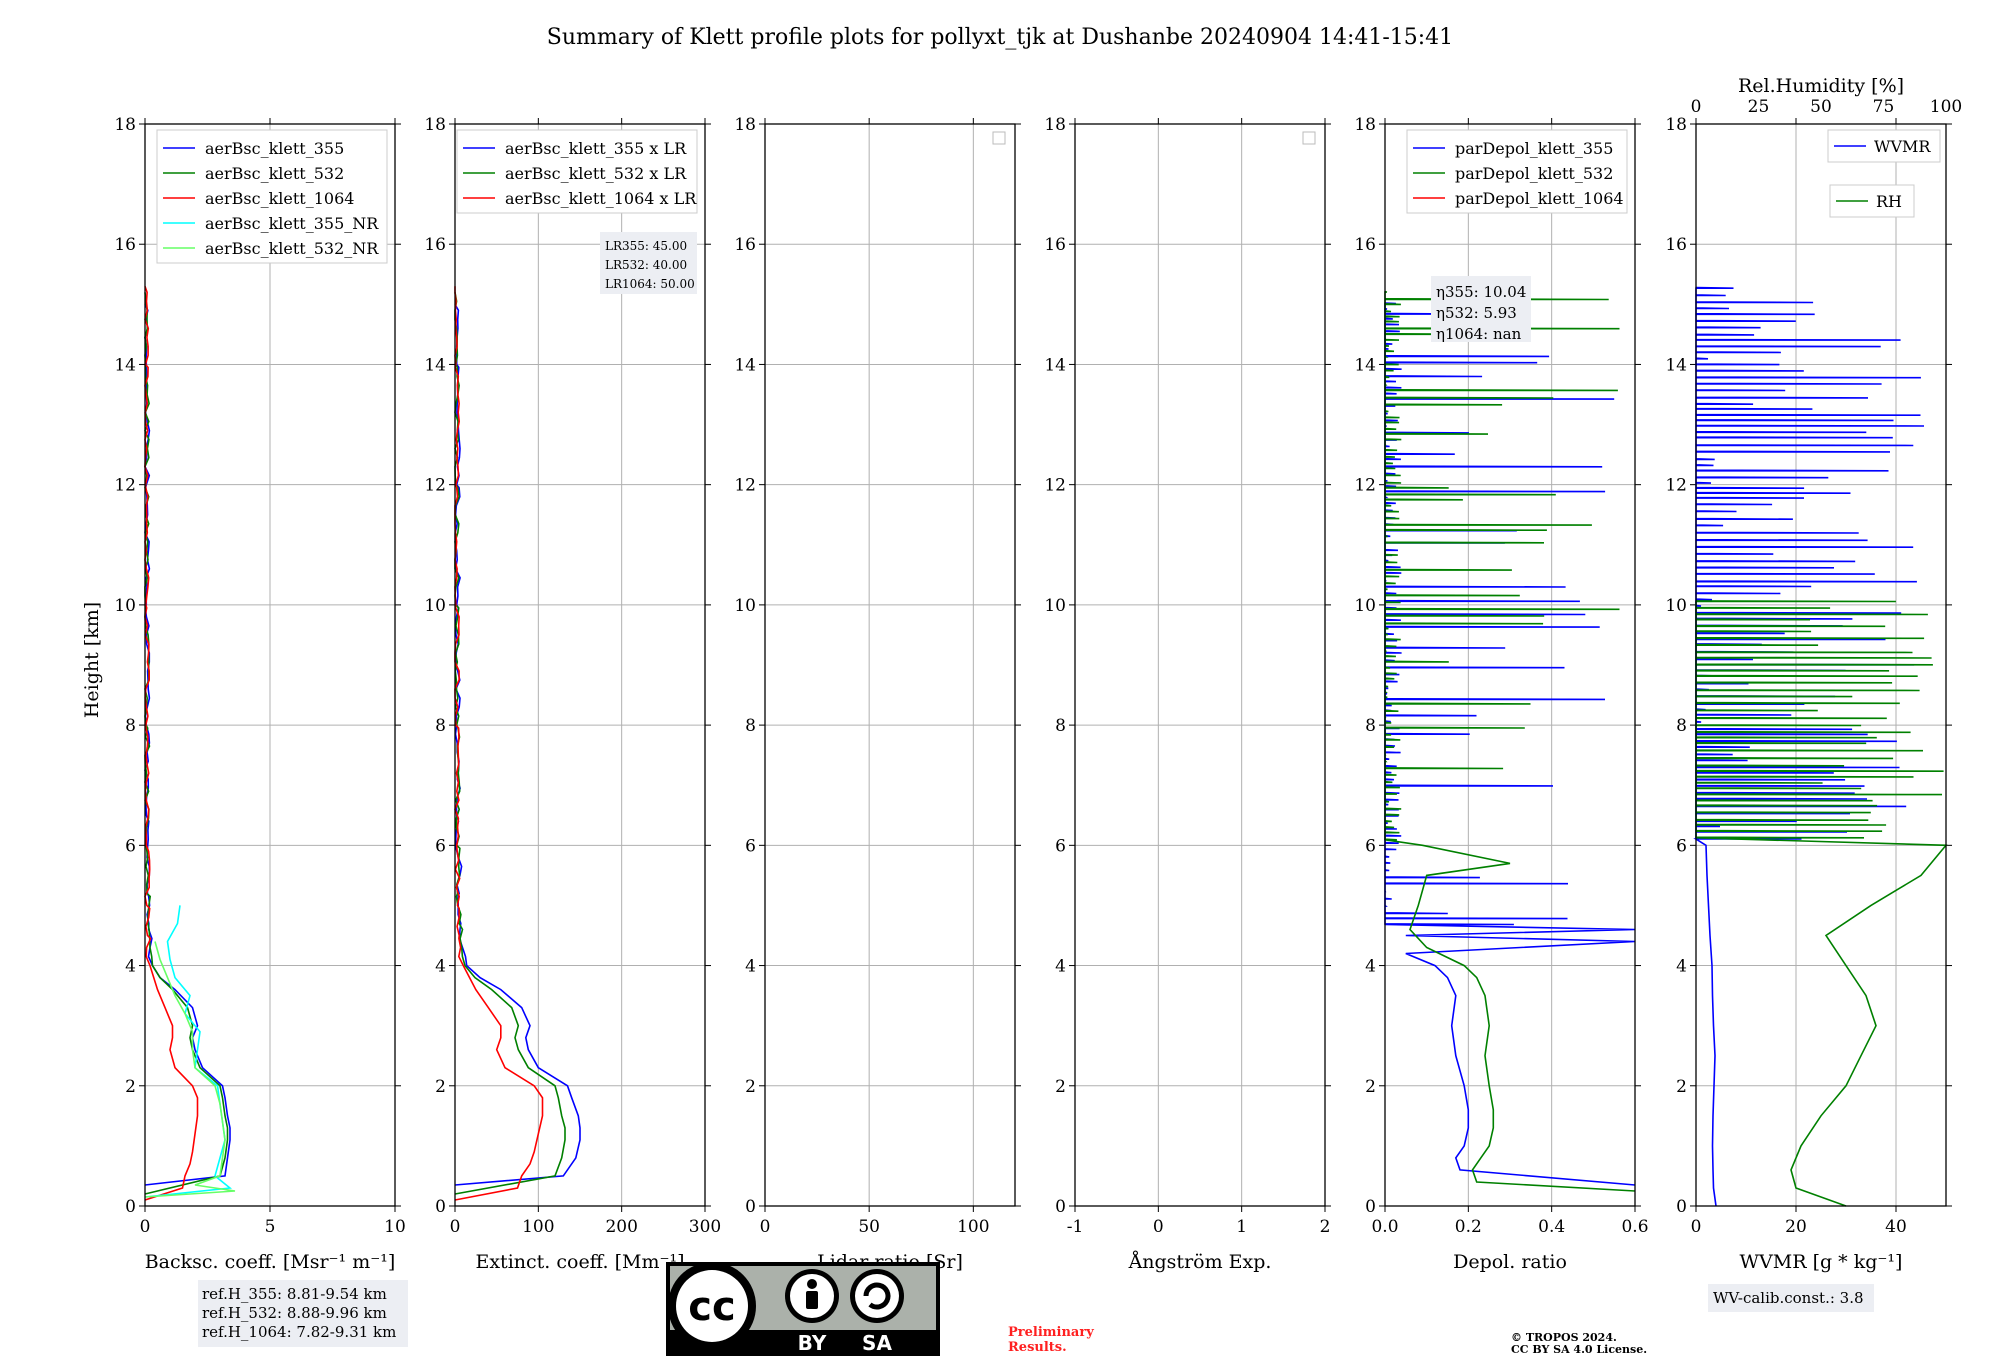 The height and width of the screenshot is (1360, 2000). What do you see at coordinates (1051, 1332) in the screenshot?
I see `preliminary-label-1: Preliminary` at bounding box center [1051, 1332].